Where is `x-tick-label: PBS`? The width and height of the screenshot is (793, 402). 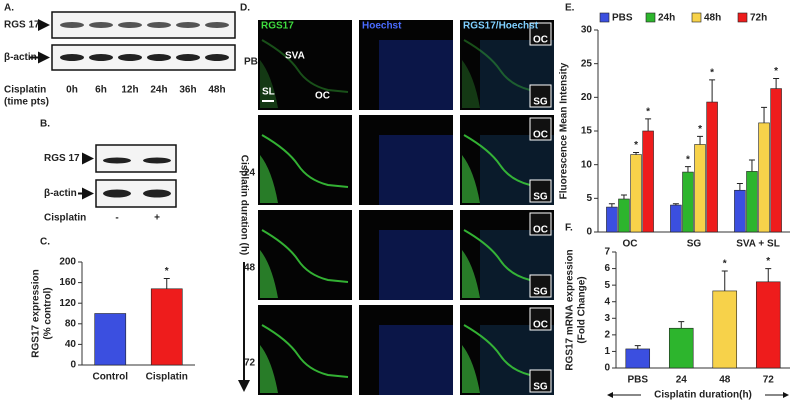
x-tick-label: PBS is located at coordinates (637, 380).